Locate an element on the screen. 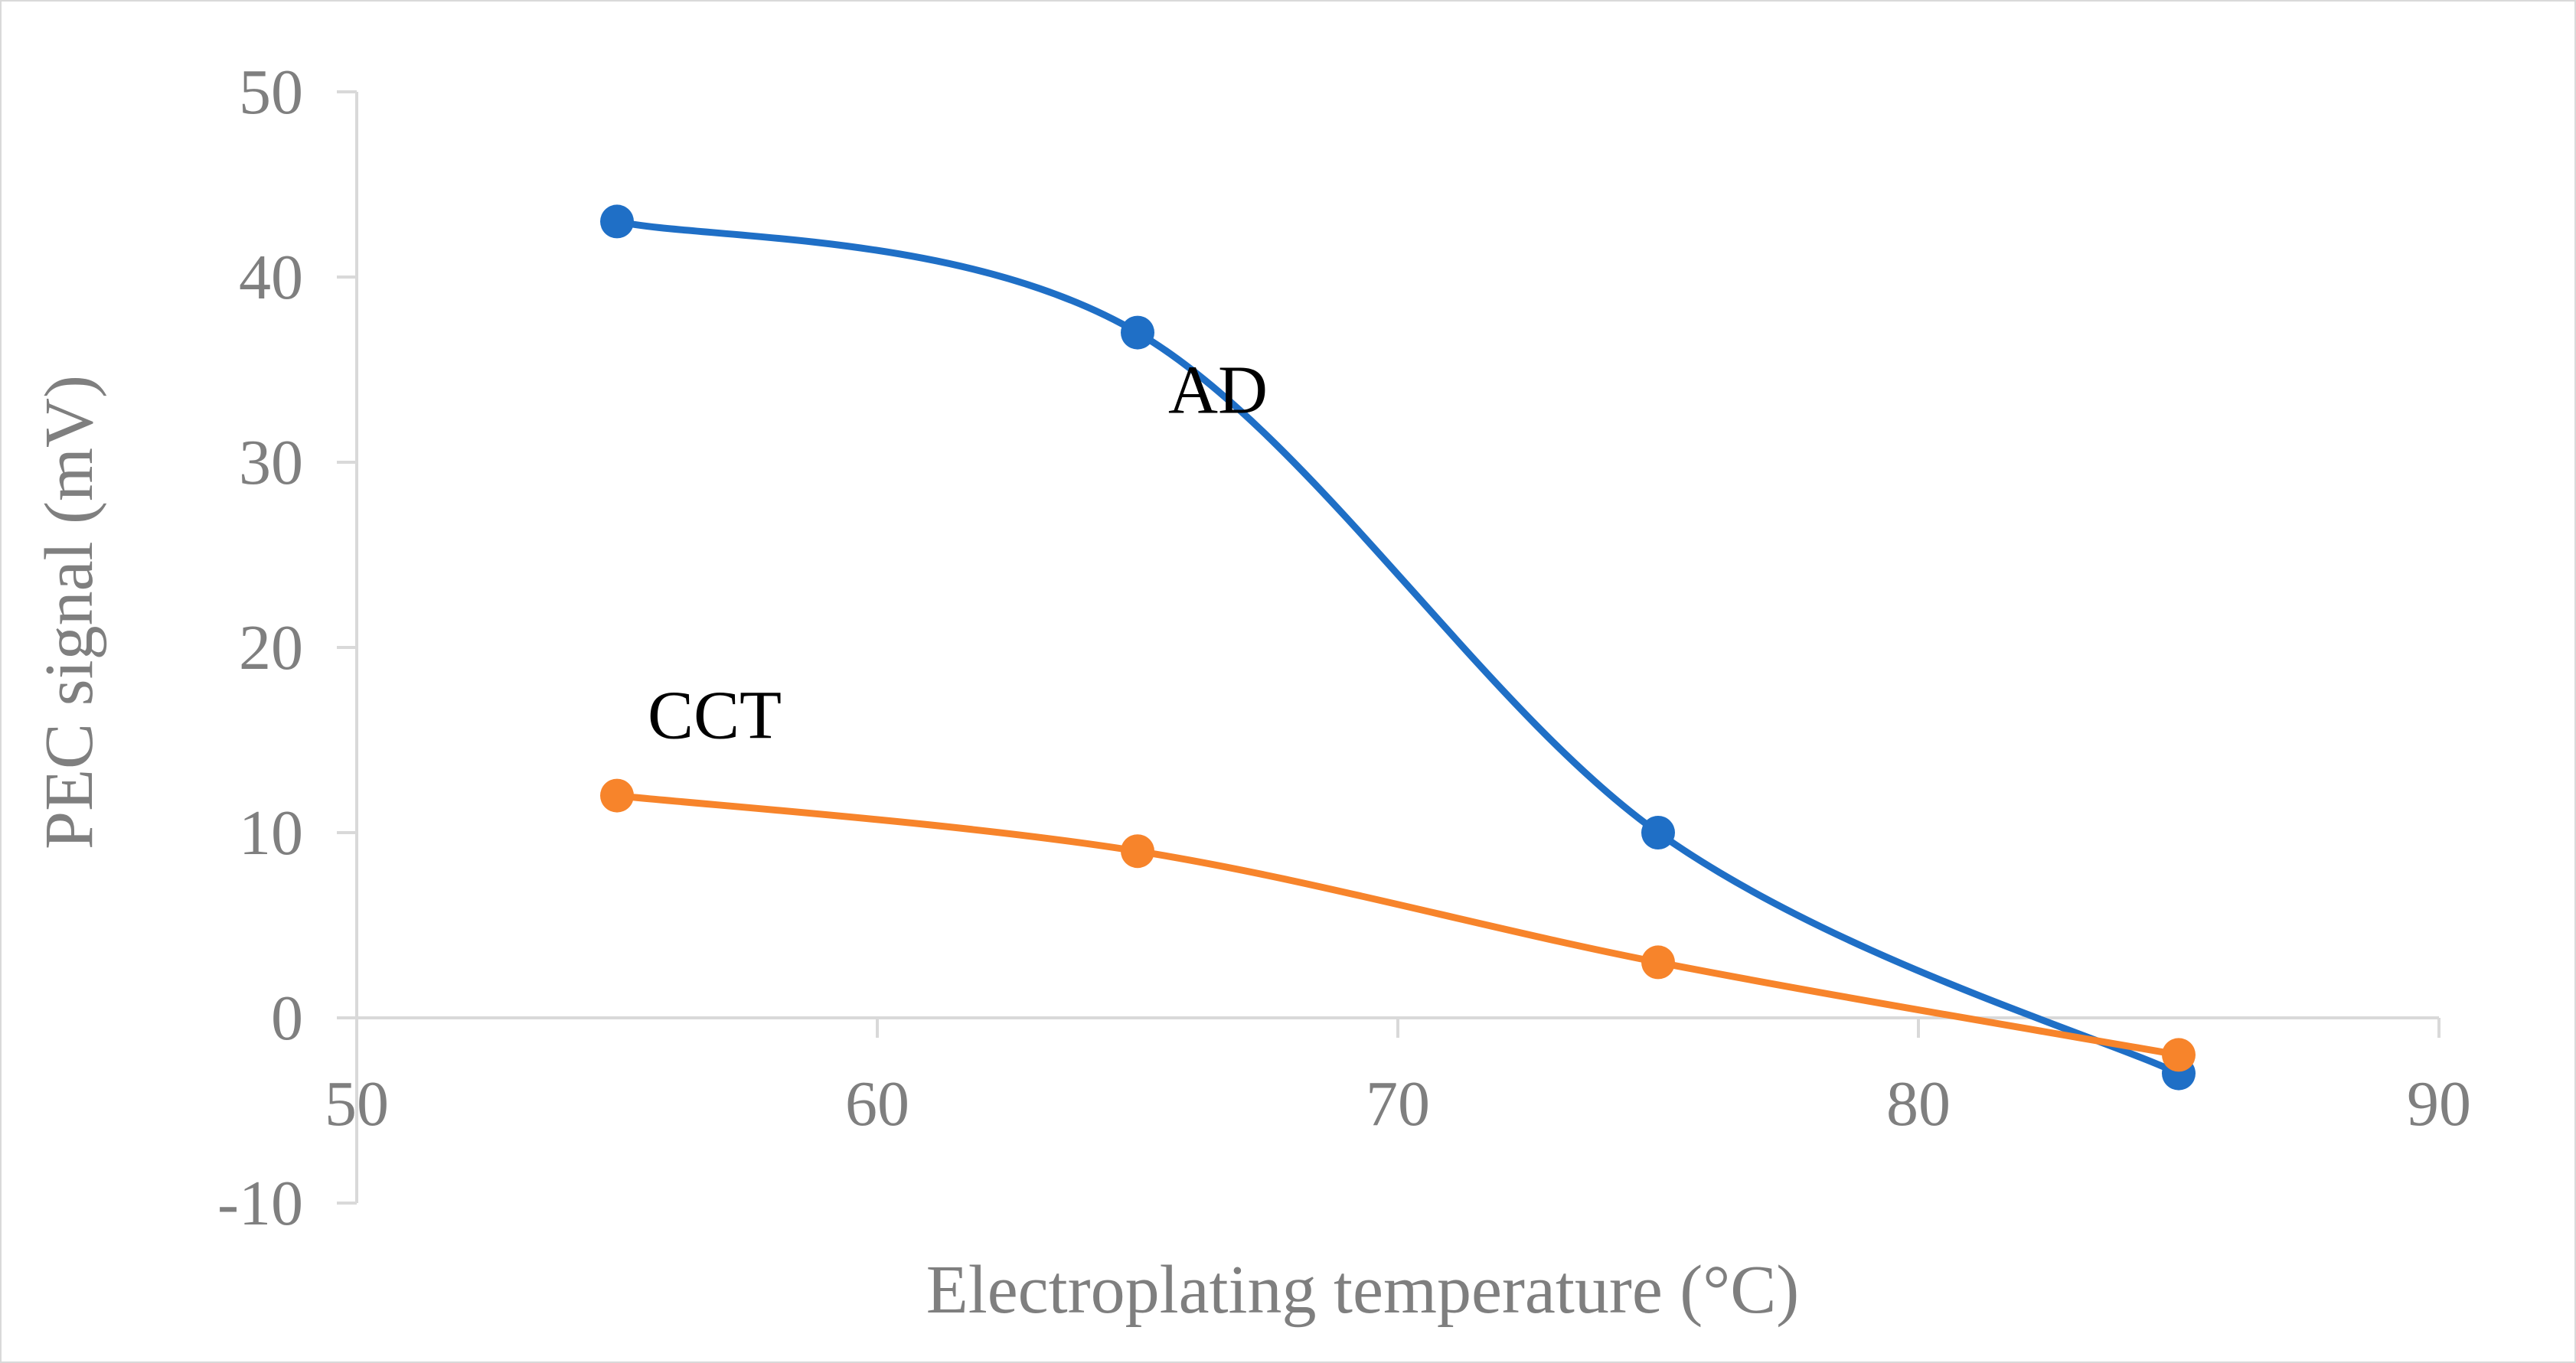 Image resolution: width=2576 pixels, height=1363 pixels. x-tick-label: 90 is located at coordinates (2439, 1104).